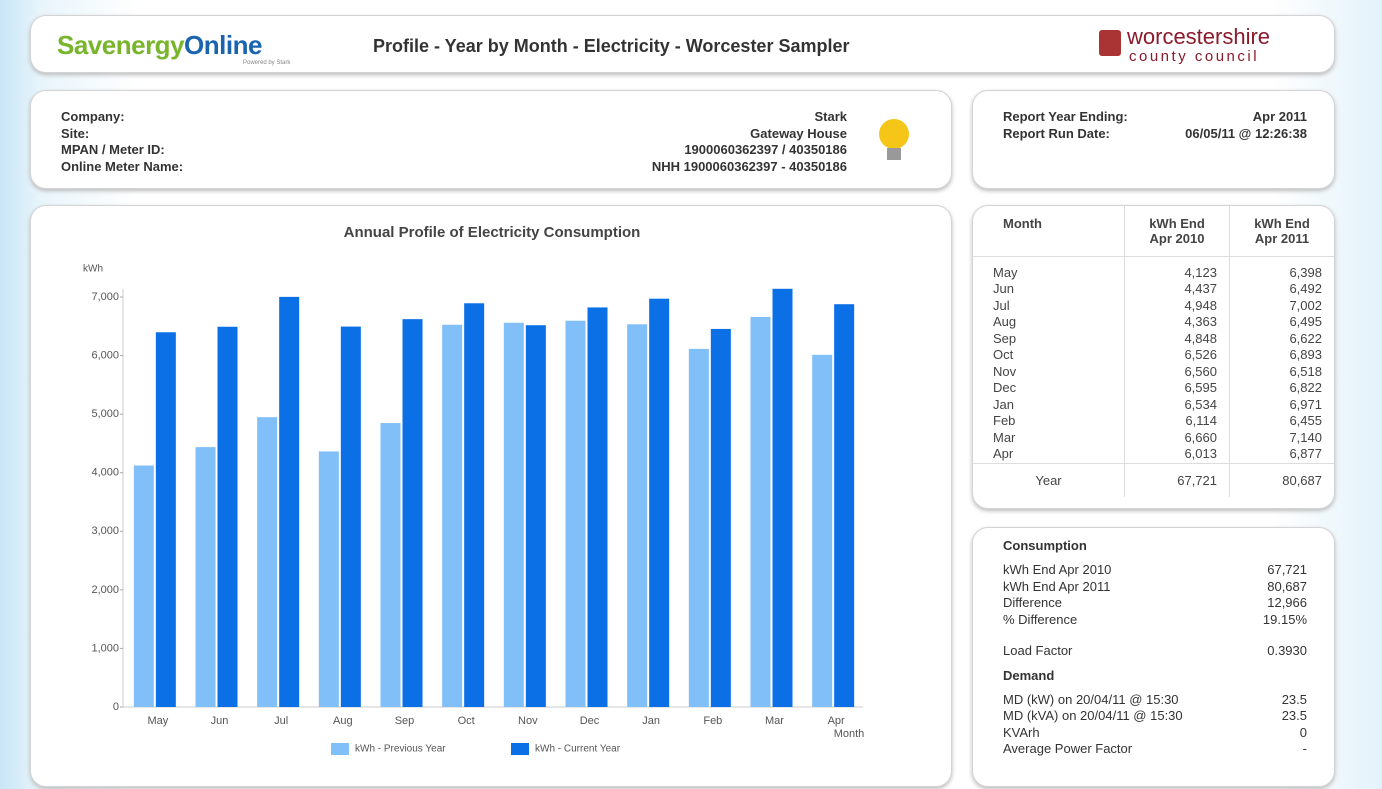  What do you see at coordinates (116, 707) in the screenshot?
I see `y-tick-label: 0` at bounding box center [116, 707].